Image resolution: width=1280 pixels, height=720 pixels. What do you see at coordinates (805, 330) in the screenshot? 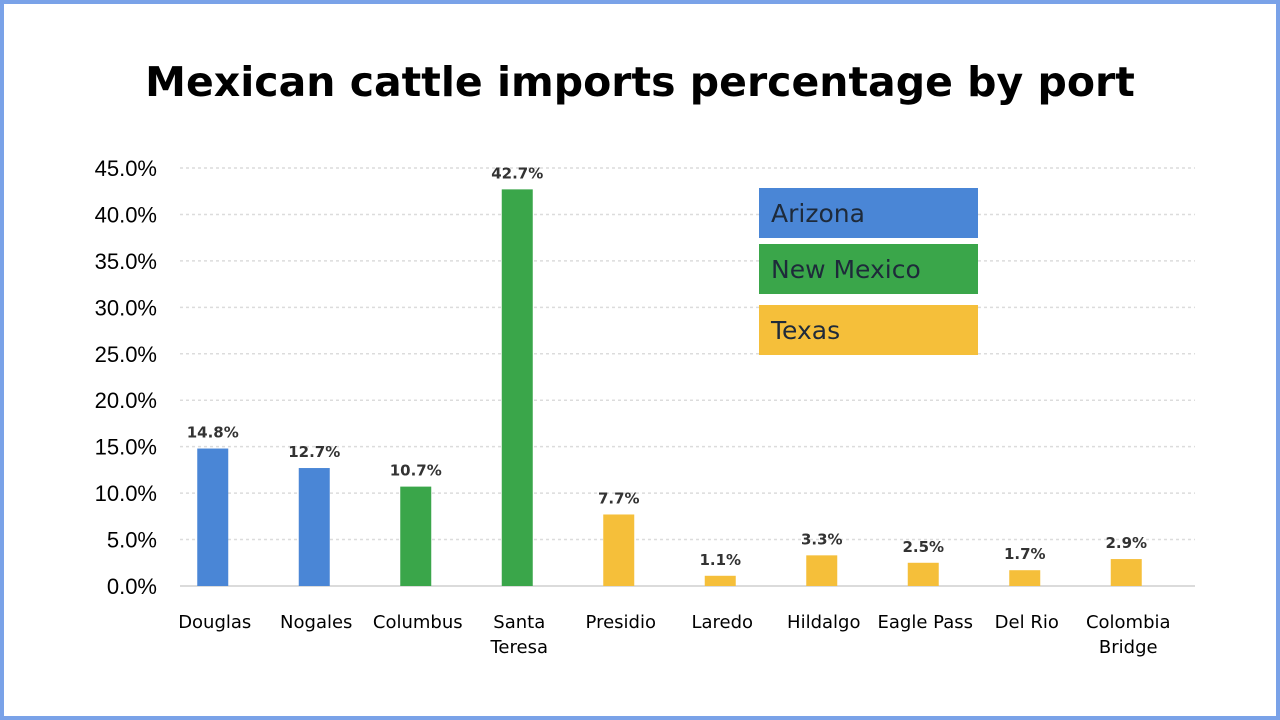
I see `legend-label: Texas` at bounding box center [805, 330].